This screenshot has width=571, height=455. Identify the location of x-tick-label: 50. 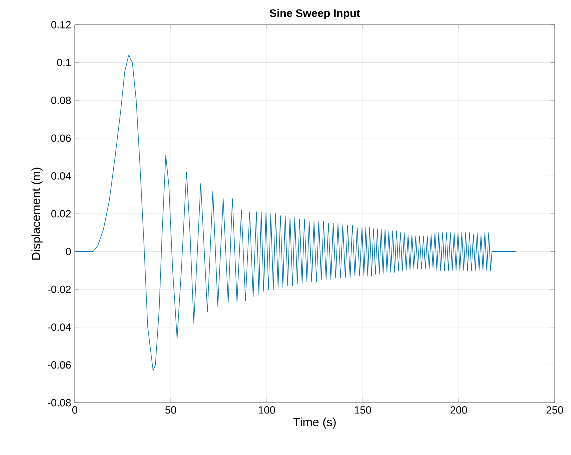
(171, 410).